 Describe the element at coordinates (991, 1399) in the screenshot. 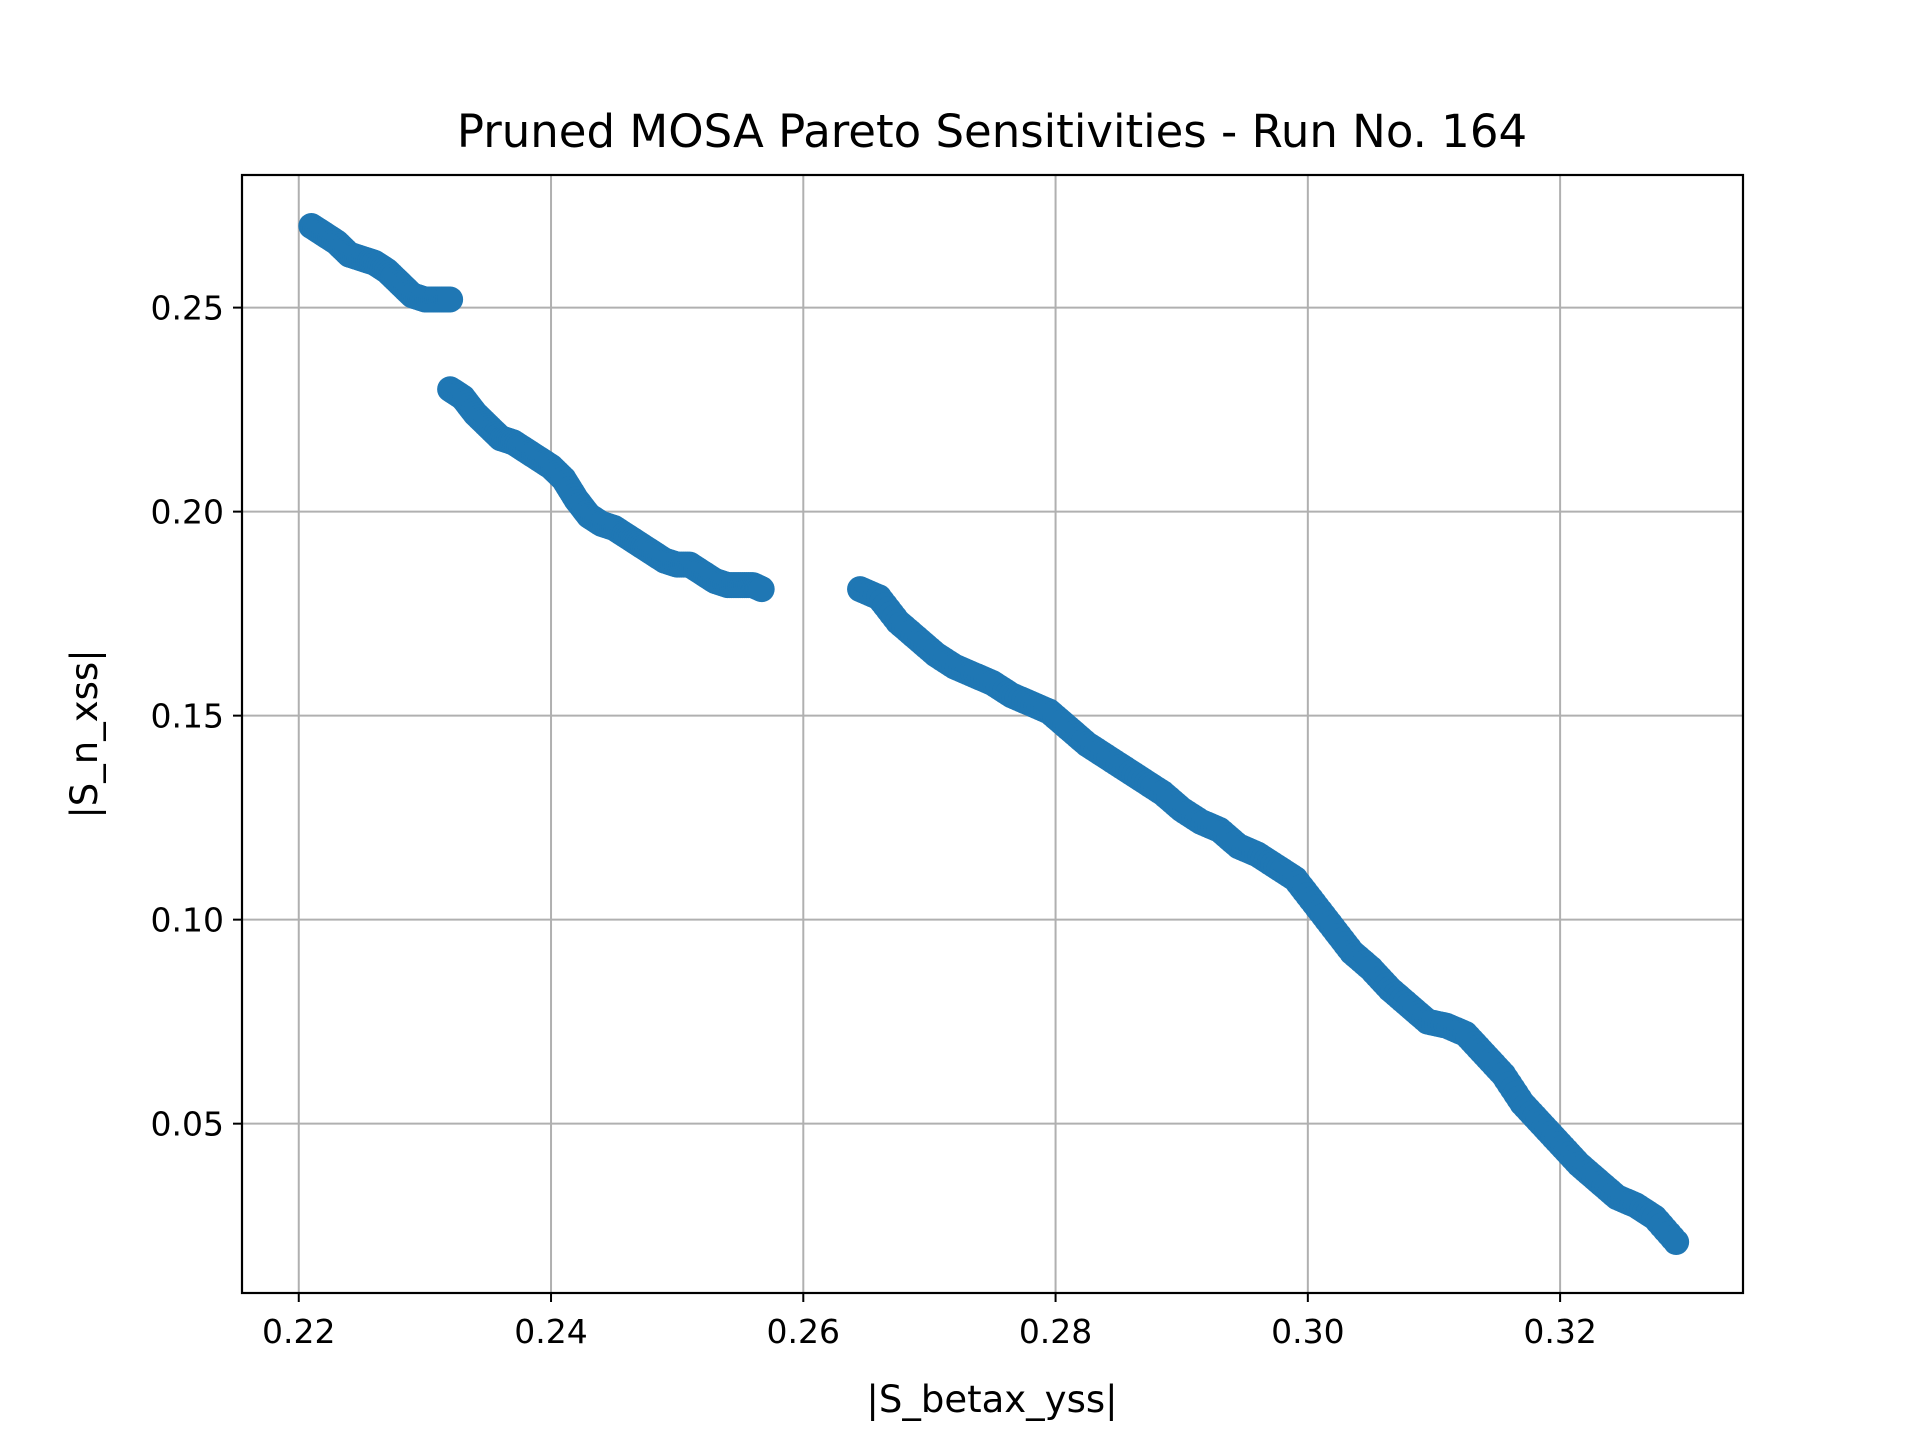

I see `x-axis-label: |S_betax_yss|` at that location.